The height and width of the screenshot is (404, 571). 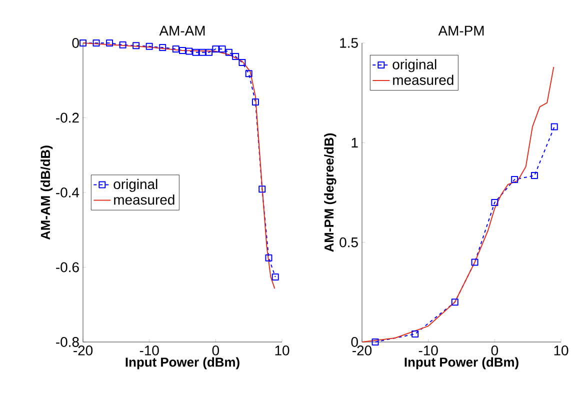 I want to click on y-axis-title: AM-AM (dB/dB), so click(x=46, y=193).